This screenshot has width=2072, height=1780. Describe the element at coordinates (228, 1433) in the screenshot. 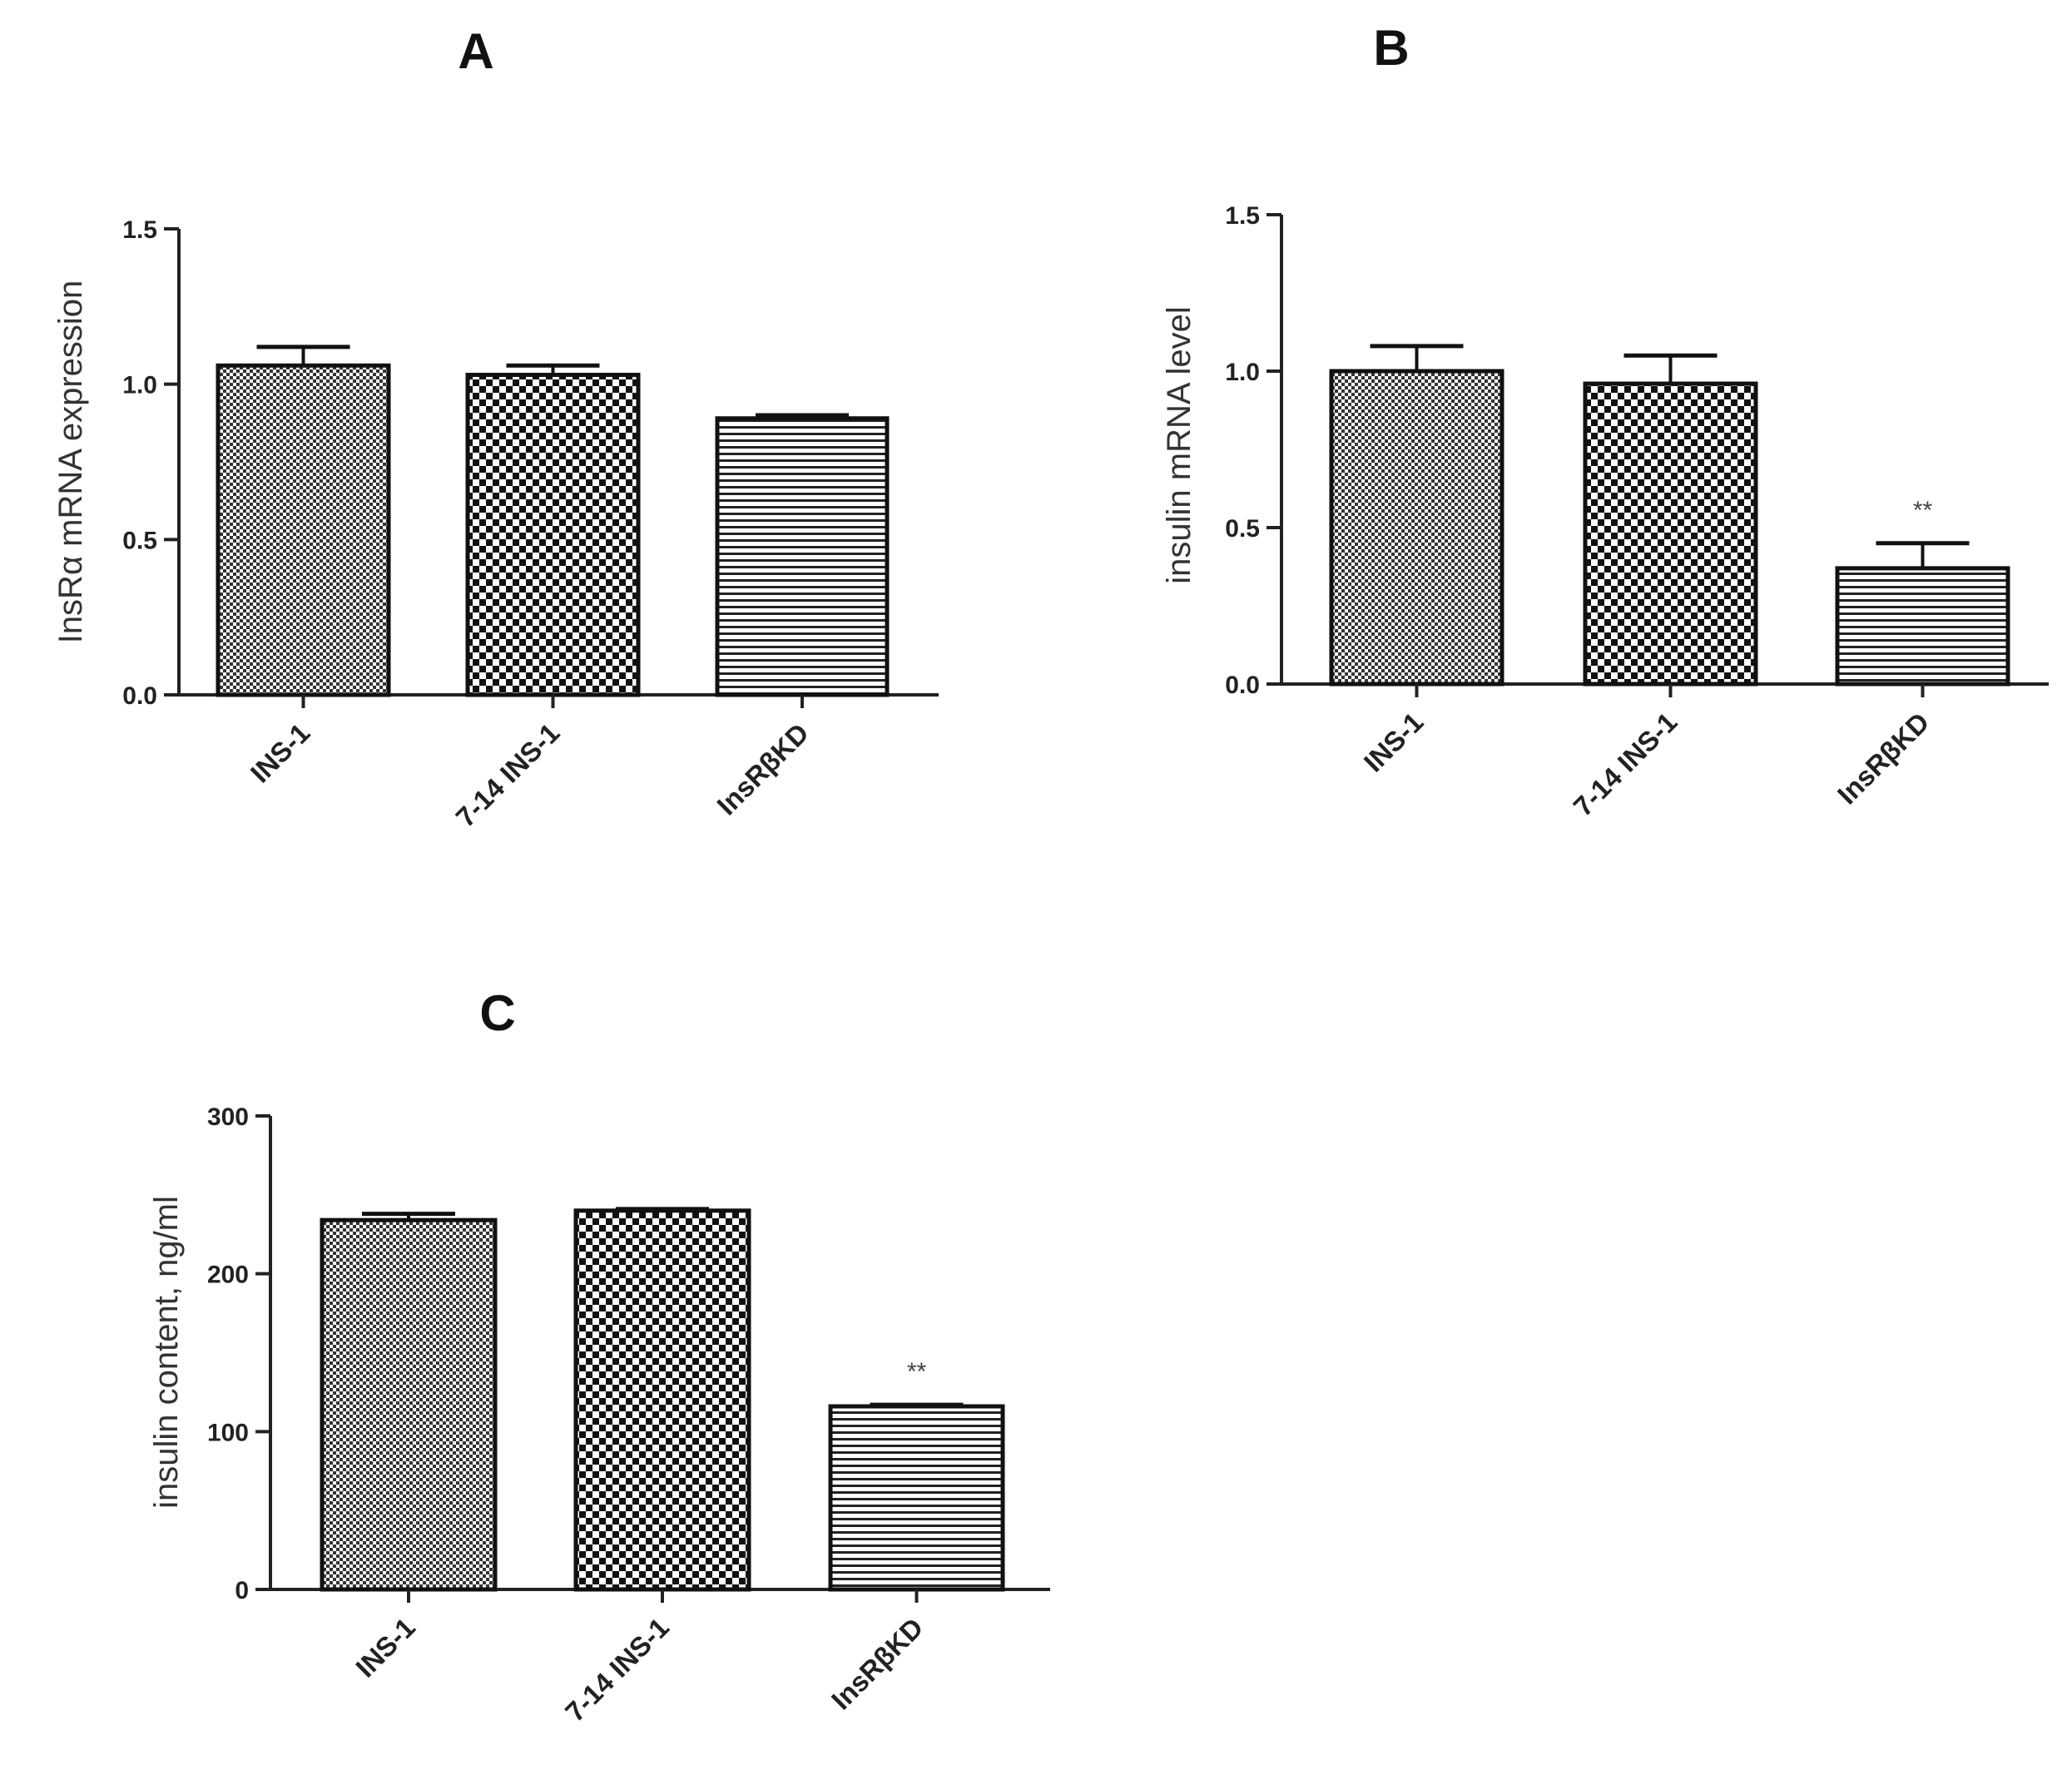

I see `y-tick-label: 100` at that location.